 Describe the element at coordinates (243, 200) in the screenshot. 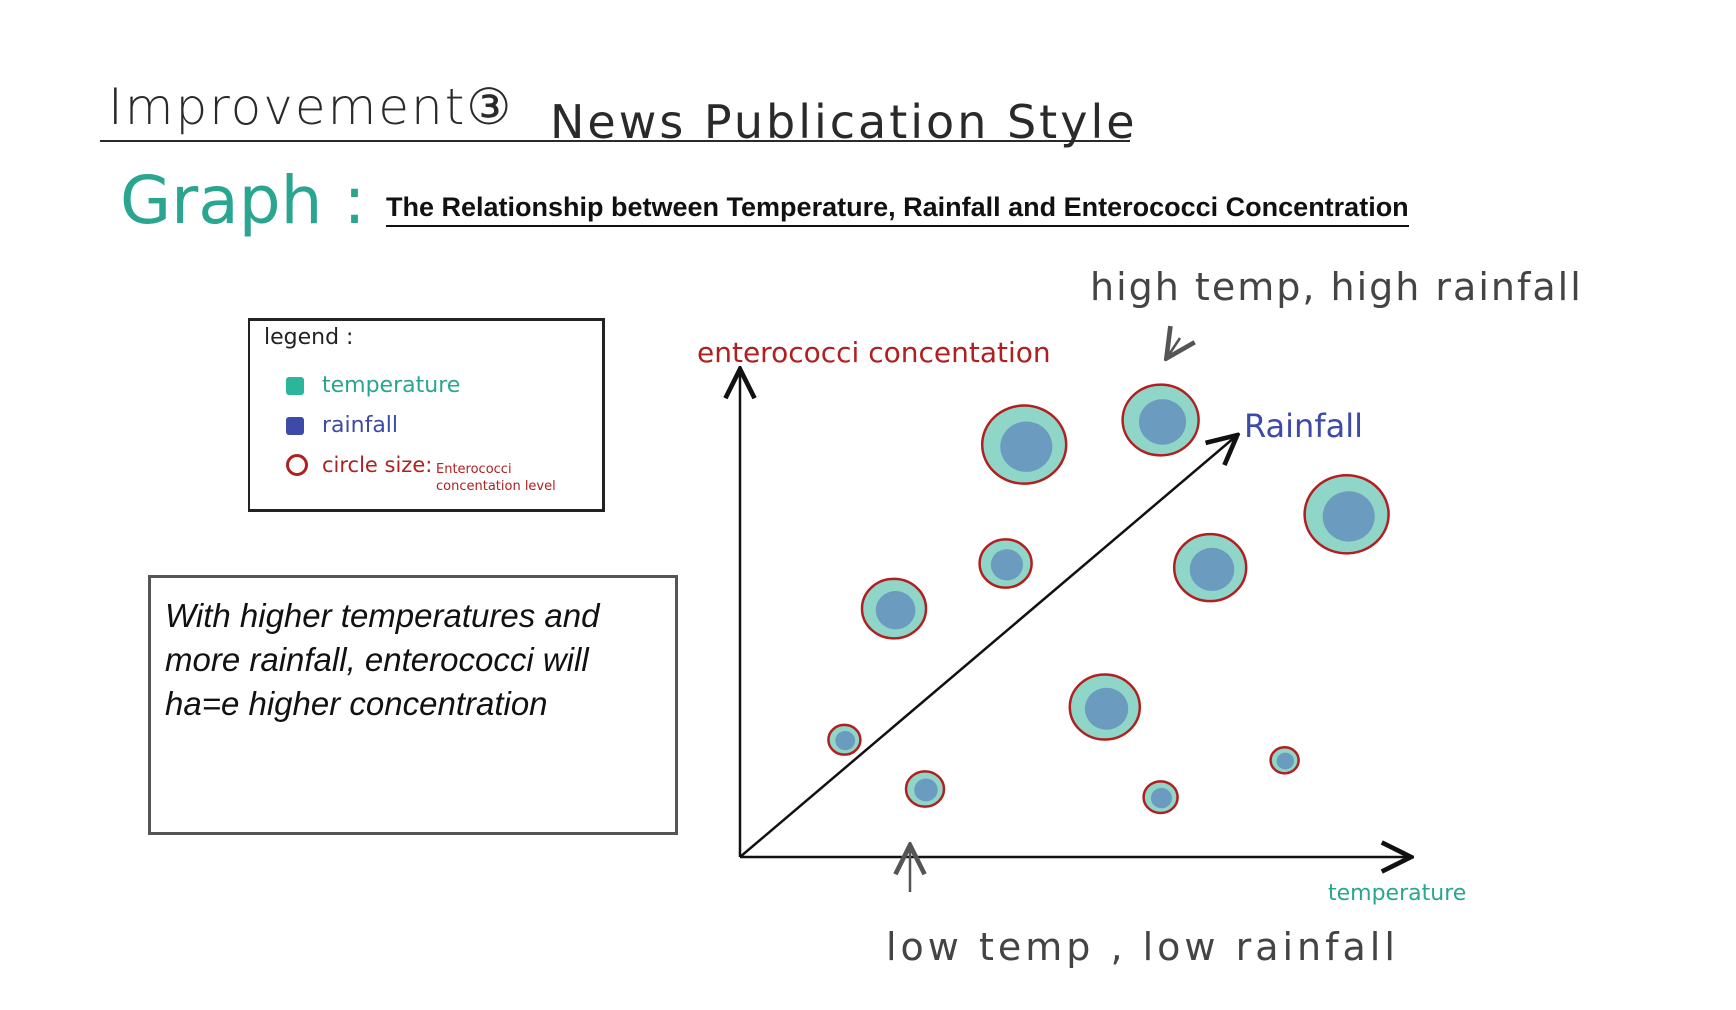

I see `graph-label: Graph :` at that location.